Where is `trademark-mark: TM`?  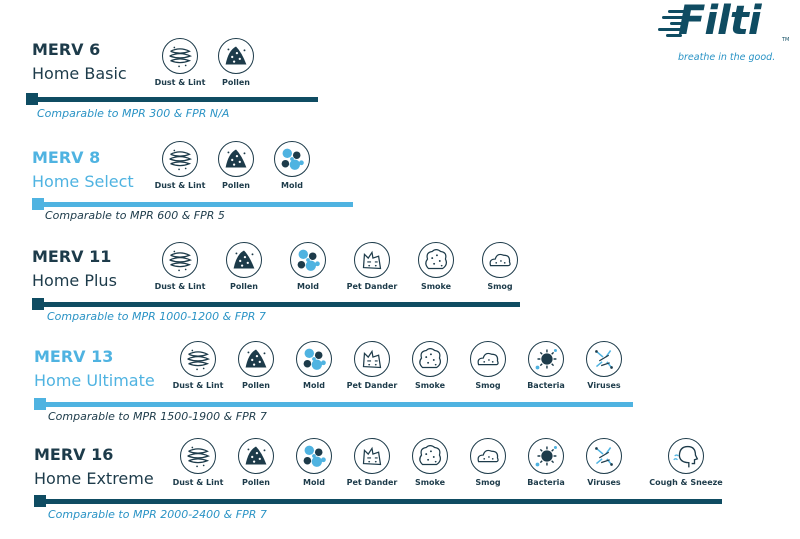
trademark-mark: TM is located at coordinates (786, 40).